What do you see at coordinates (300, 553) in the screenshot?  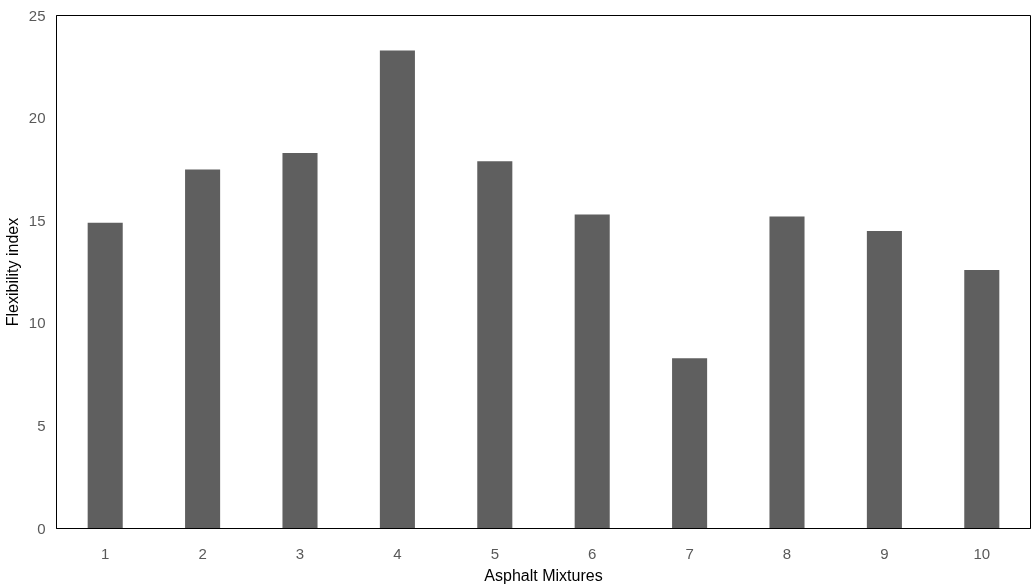 I see `x-tick-label: 3` at bounding box center [300, 553].